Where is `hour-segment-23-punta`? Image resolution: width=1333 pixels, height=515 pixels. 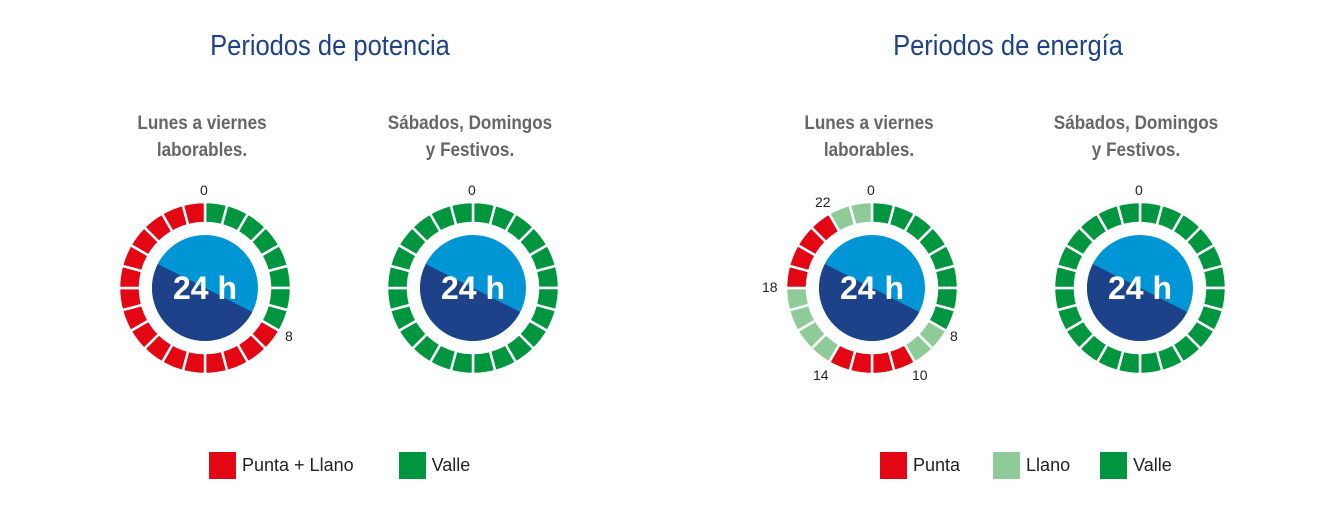
hour-segment-23-punta is located at coordinates (194, 213).